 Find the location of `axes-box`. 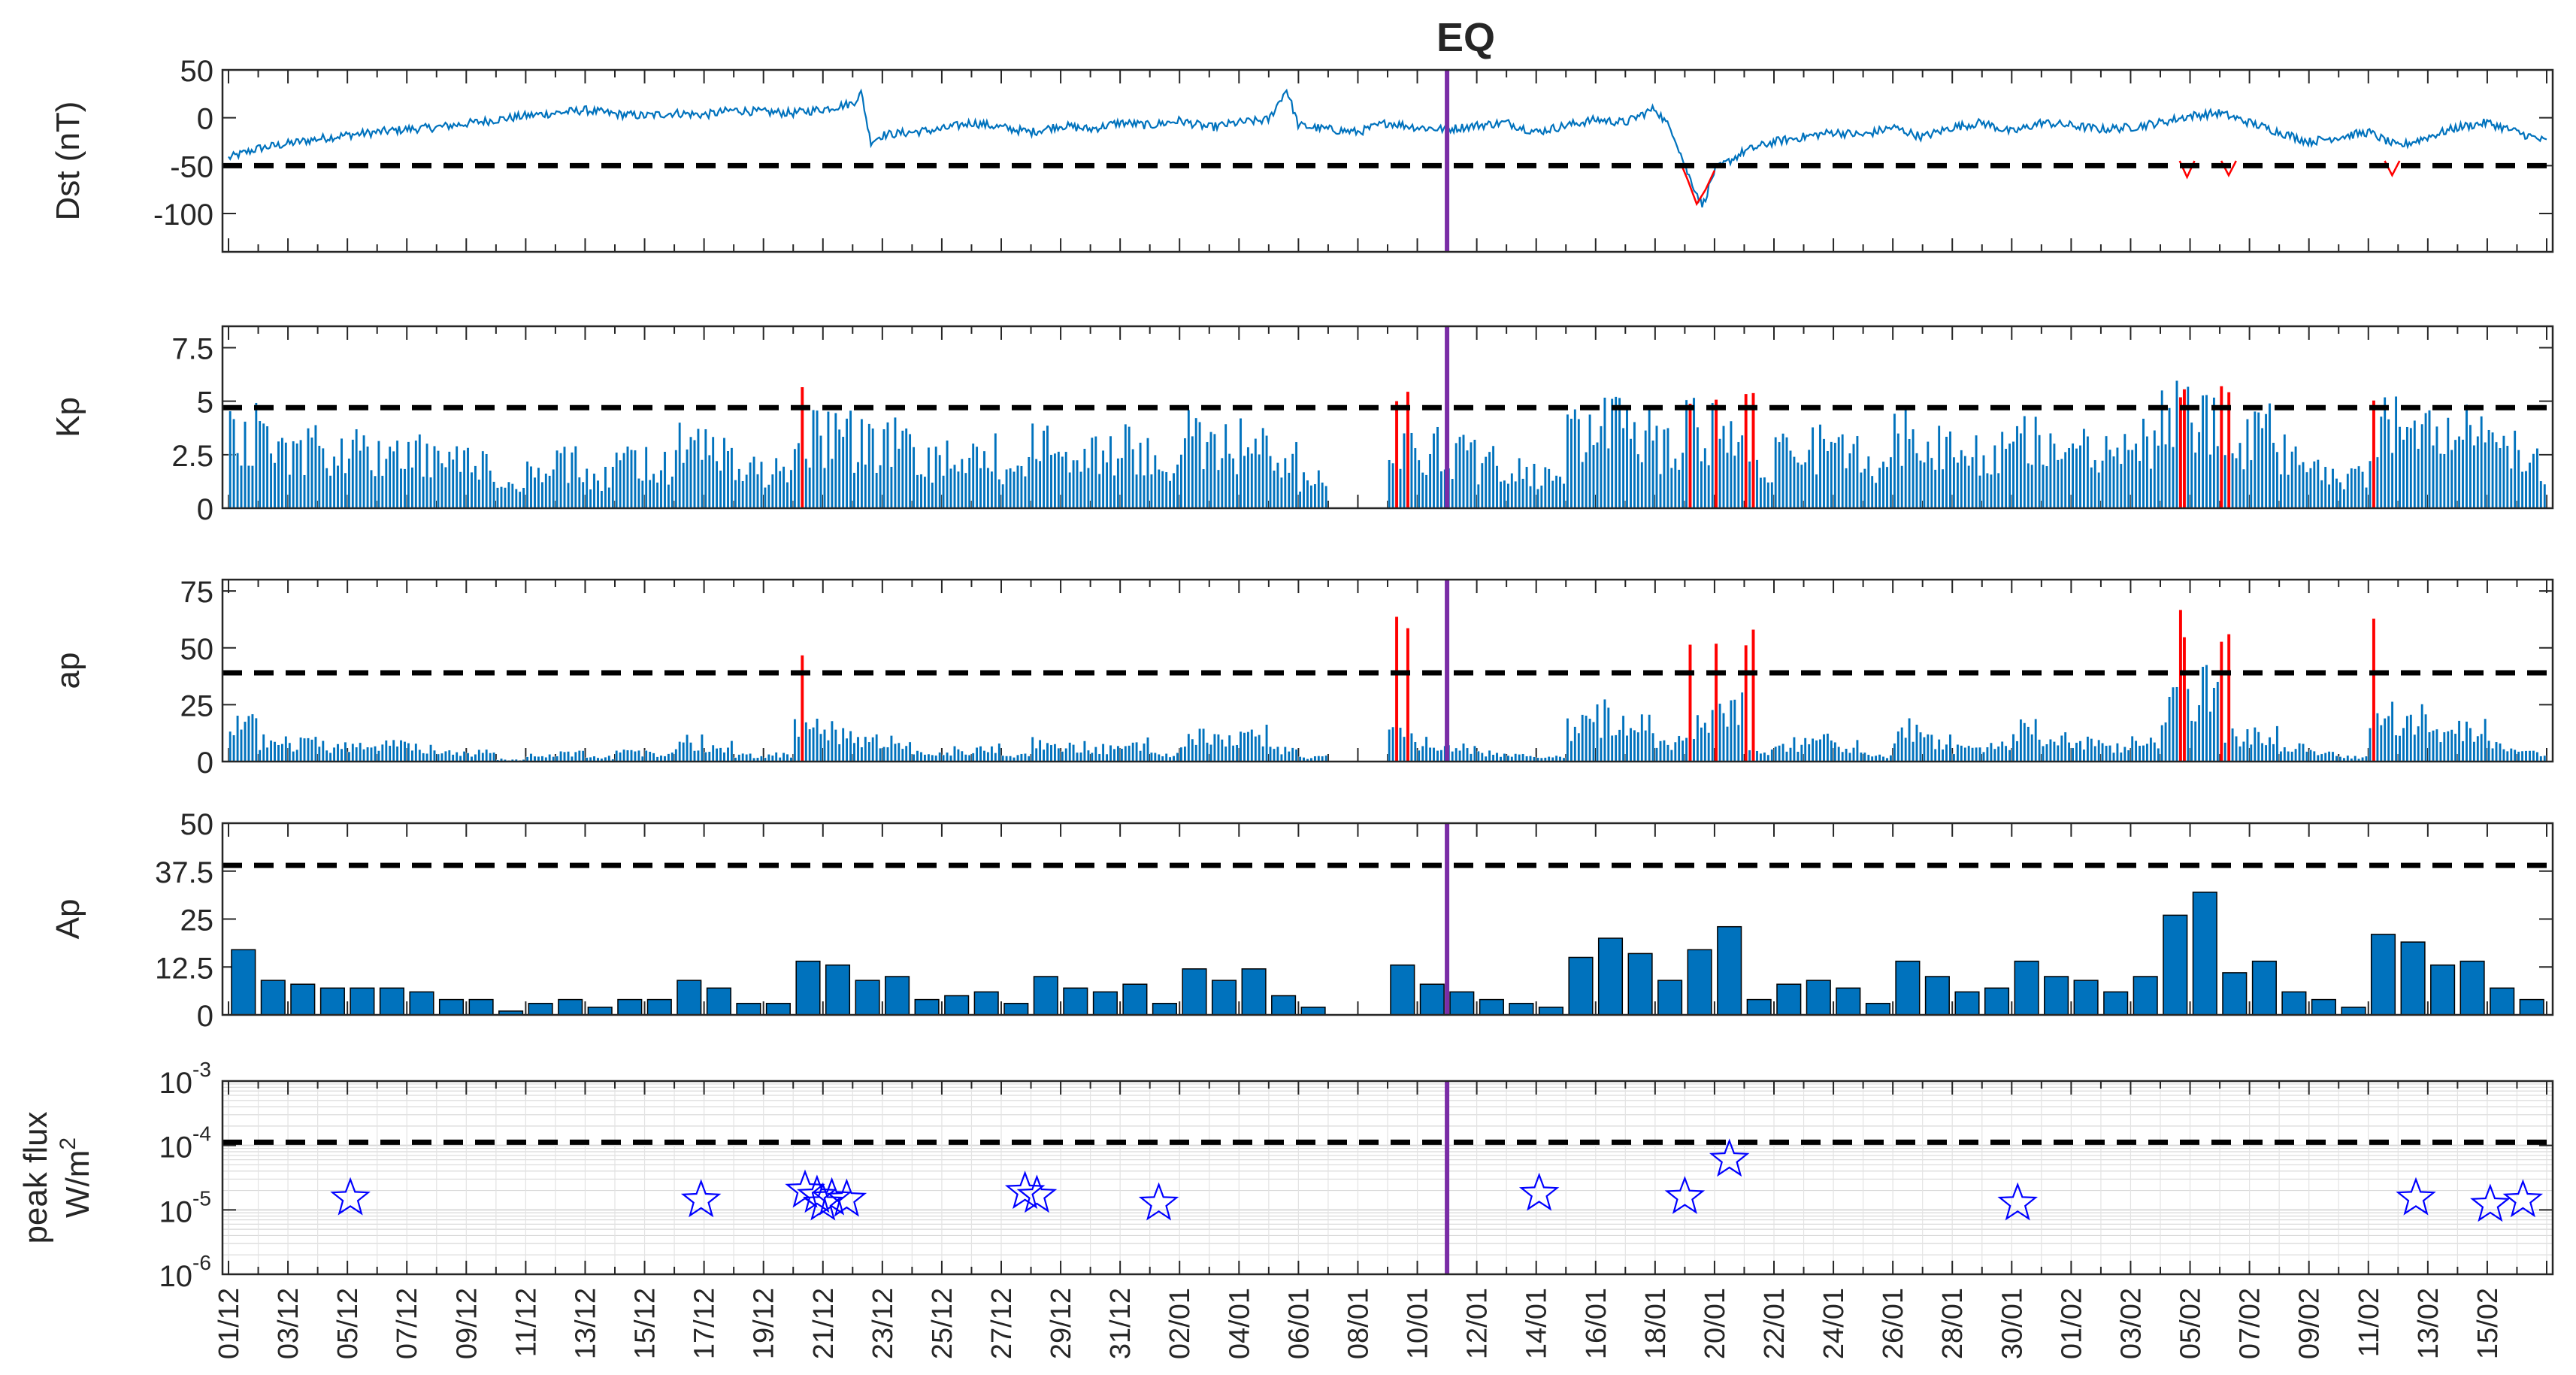

axes-box is located at coordinates (1387, 417).